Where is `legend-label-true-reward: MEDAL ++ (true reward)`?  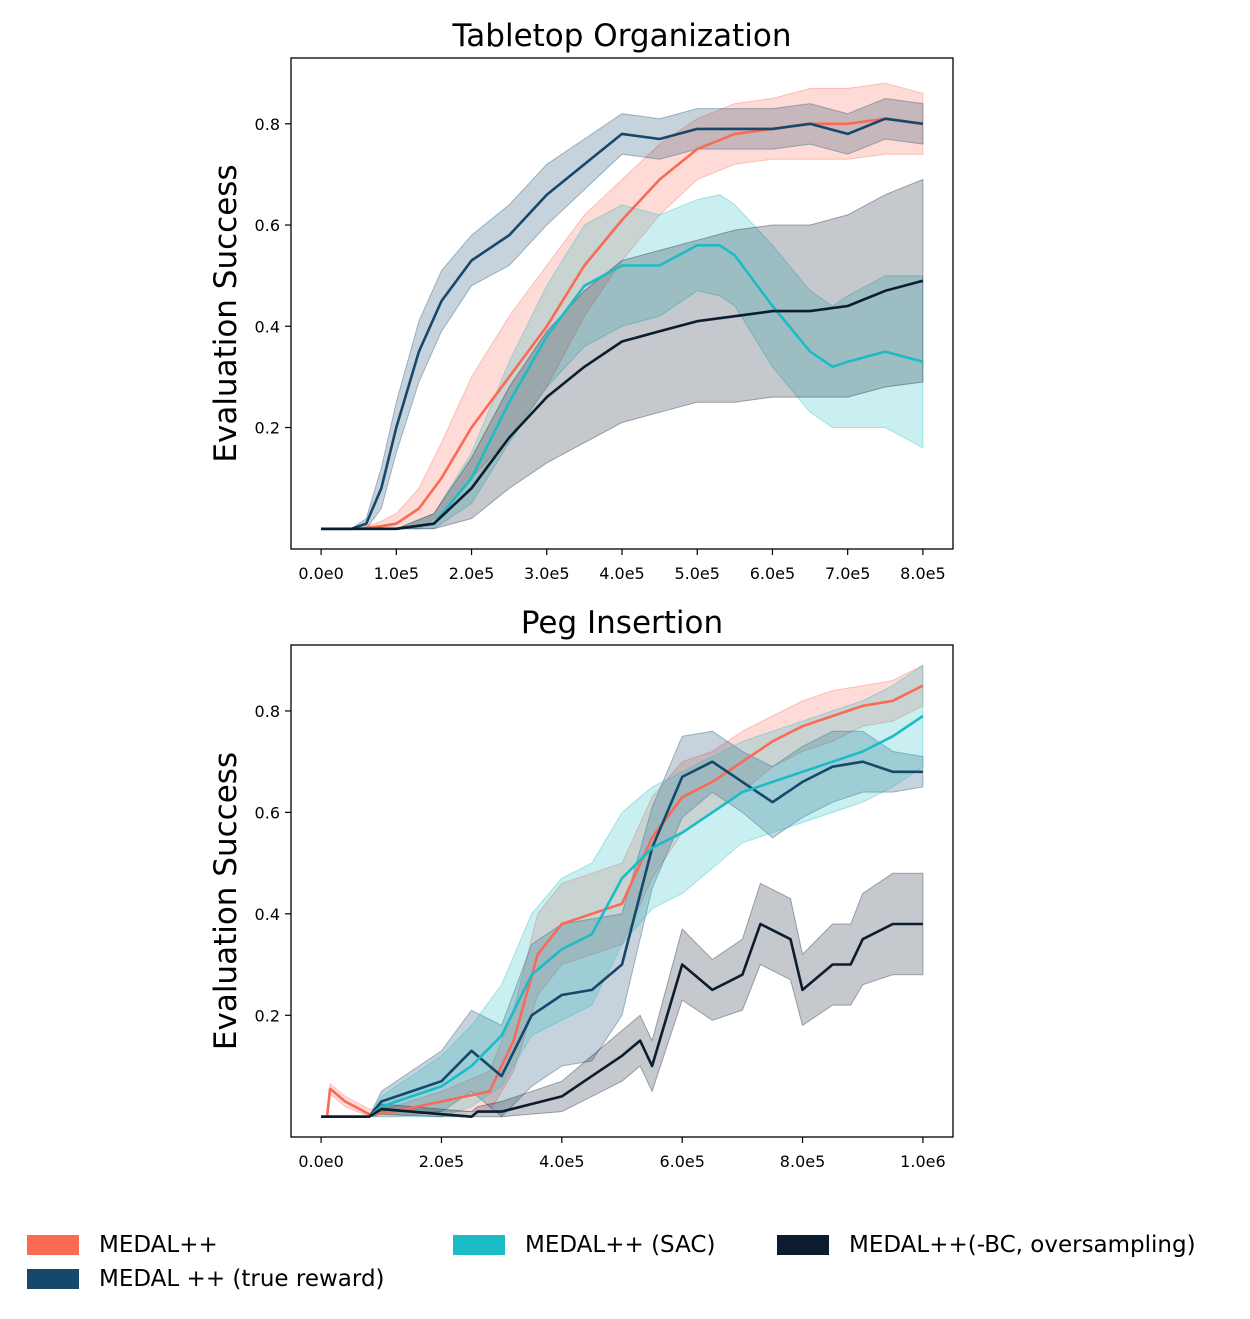 legend-label-true-reward: MEDAL ++ (true reward) is located at coordinates (242, 1279).